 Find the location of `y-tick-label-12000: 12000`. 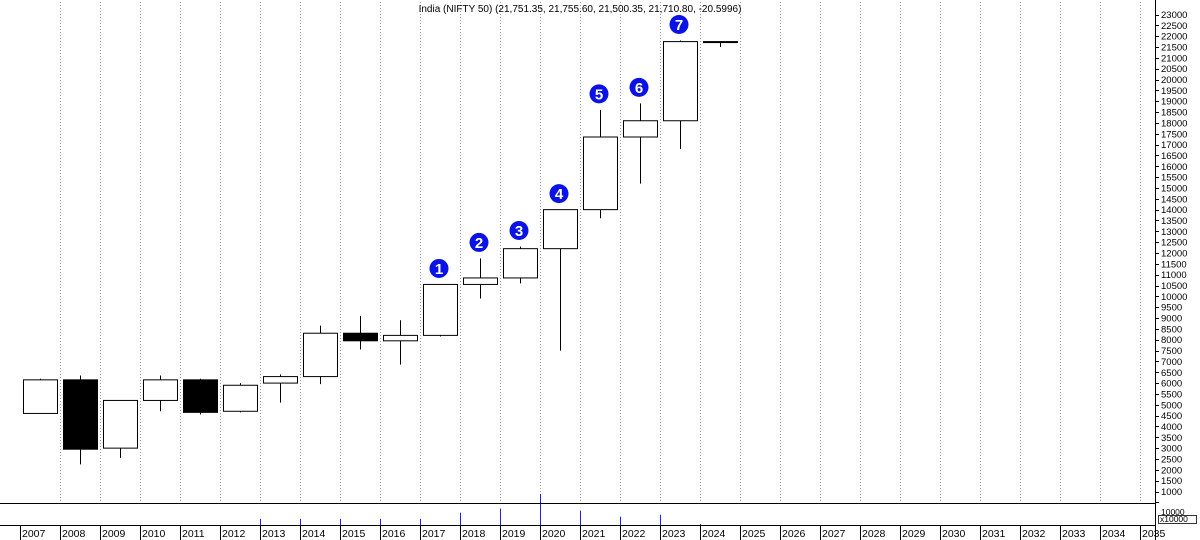

y-tick-label-12000: 12000 is located at coordinates (1174, 254).